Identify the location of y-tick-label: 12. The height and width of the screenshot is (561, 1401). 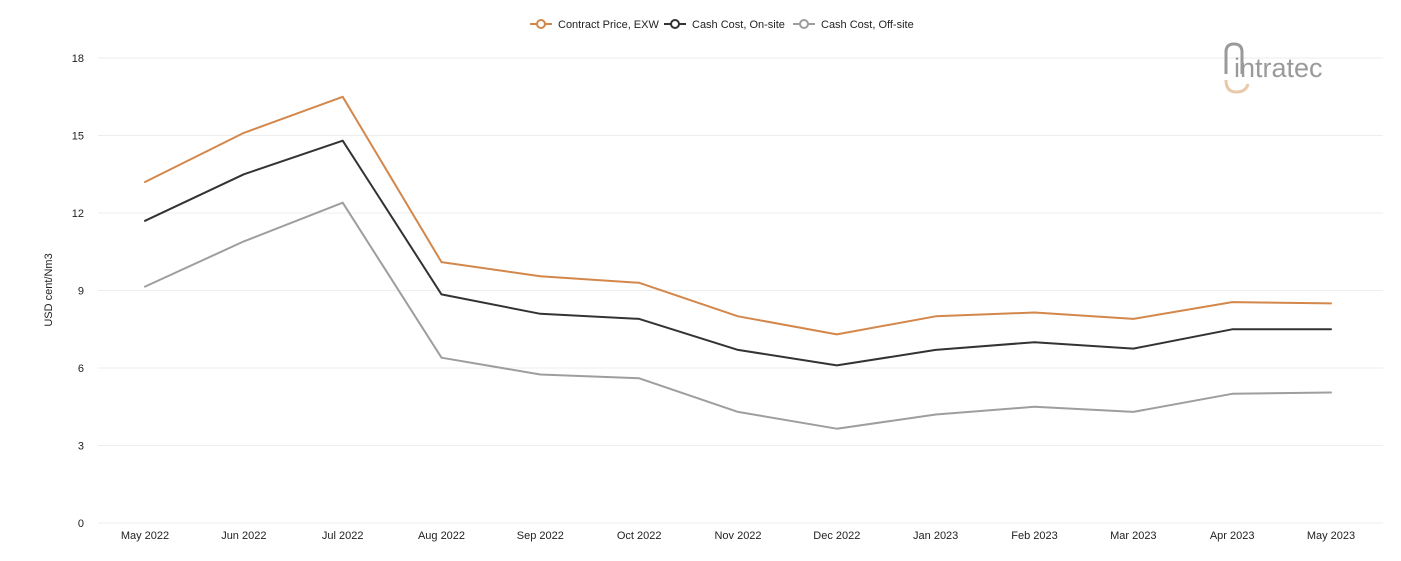
(78, 214).